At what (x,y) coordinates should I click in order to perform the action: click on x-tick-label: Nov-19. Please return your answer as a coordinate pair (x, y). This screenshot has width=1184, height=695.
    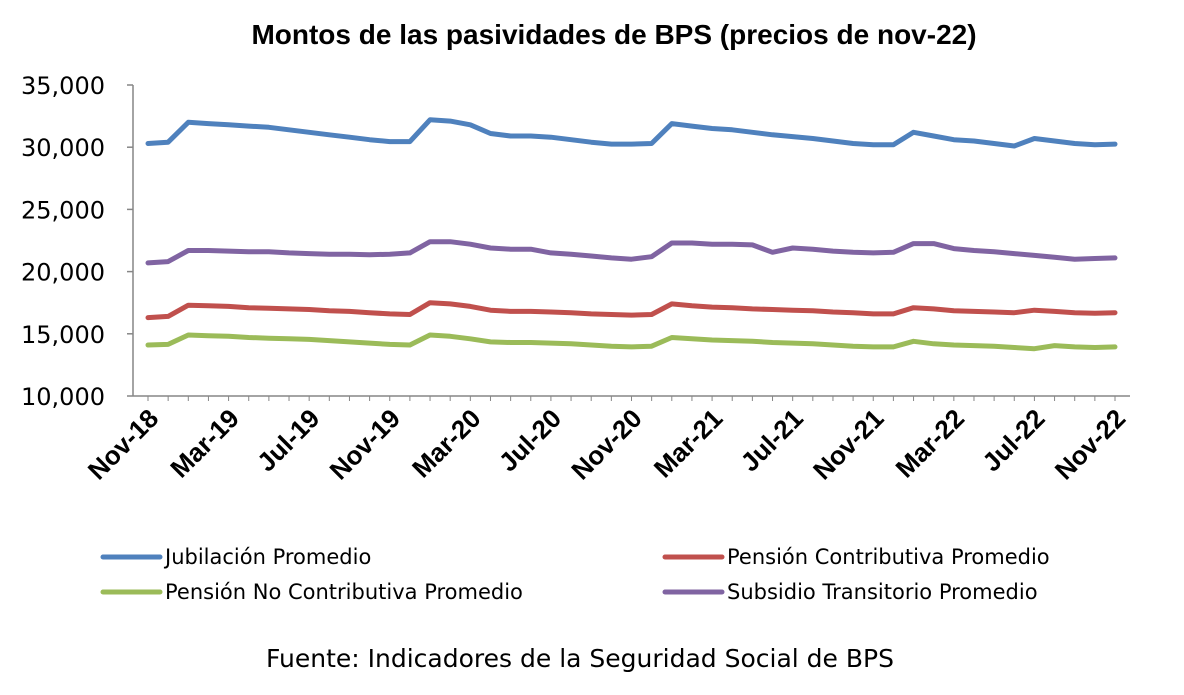
    Looking at the image, I should click on (364, 444).